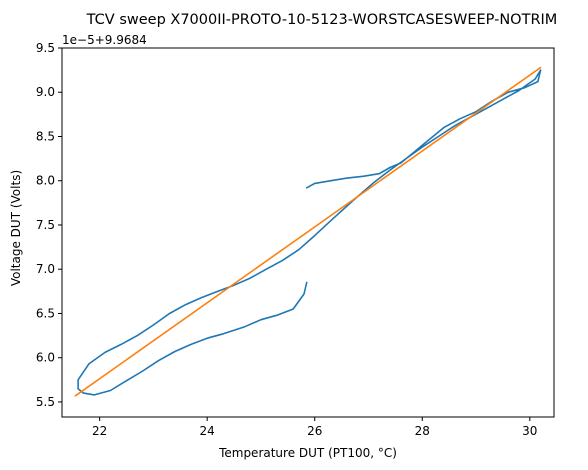 Image resolution: width=588 pixels, height=470 pixels. Describe the element at coordinates (529, 431) in the screenshot. I see `x-tick-label: 30` at that location.